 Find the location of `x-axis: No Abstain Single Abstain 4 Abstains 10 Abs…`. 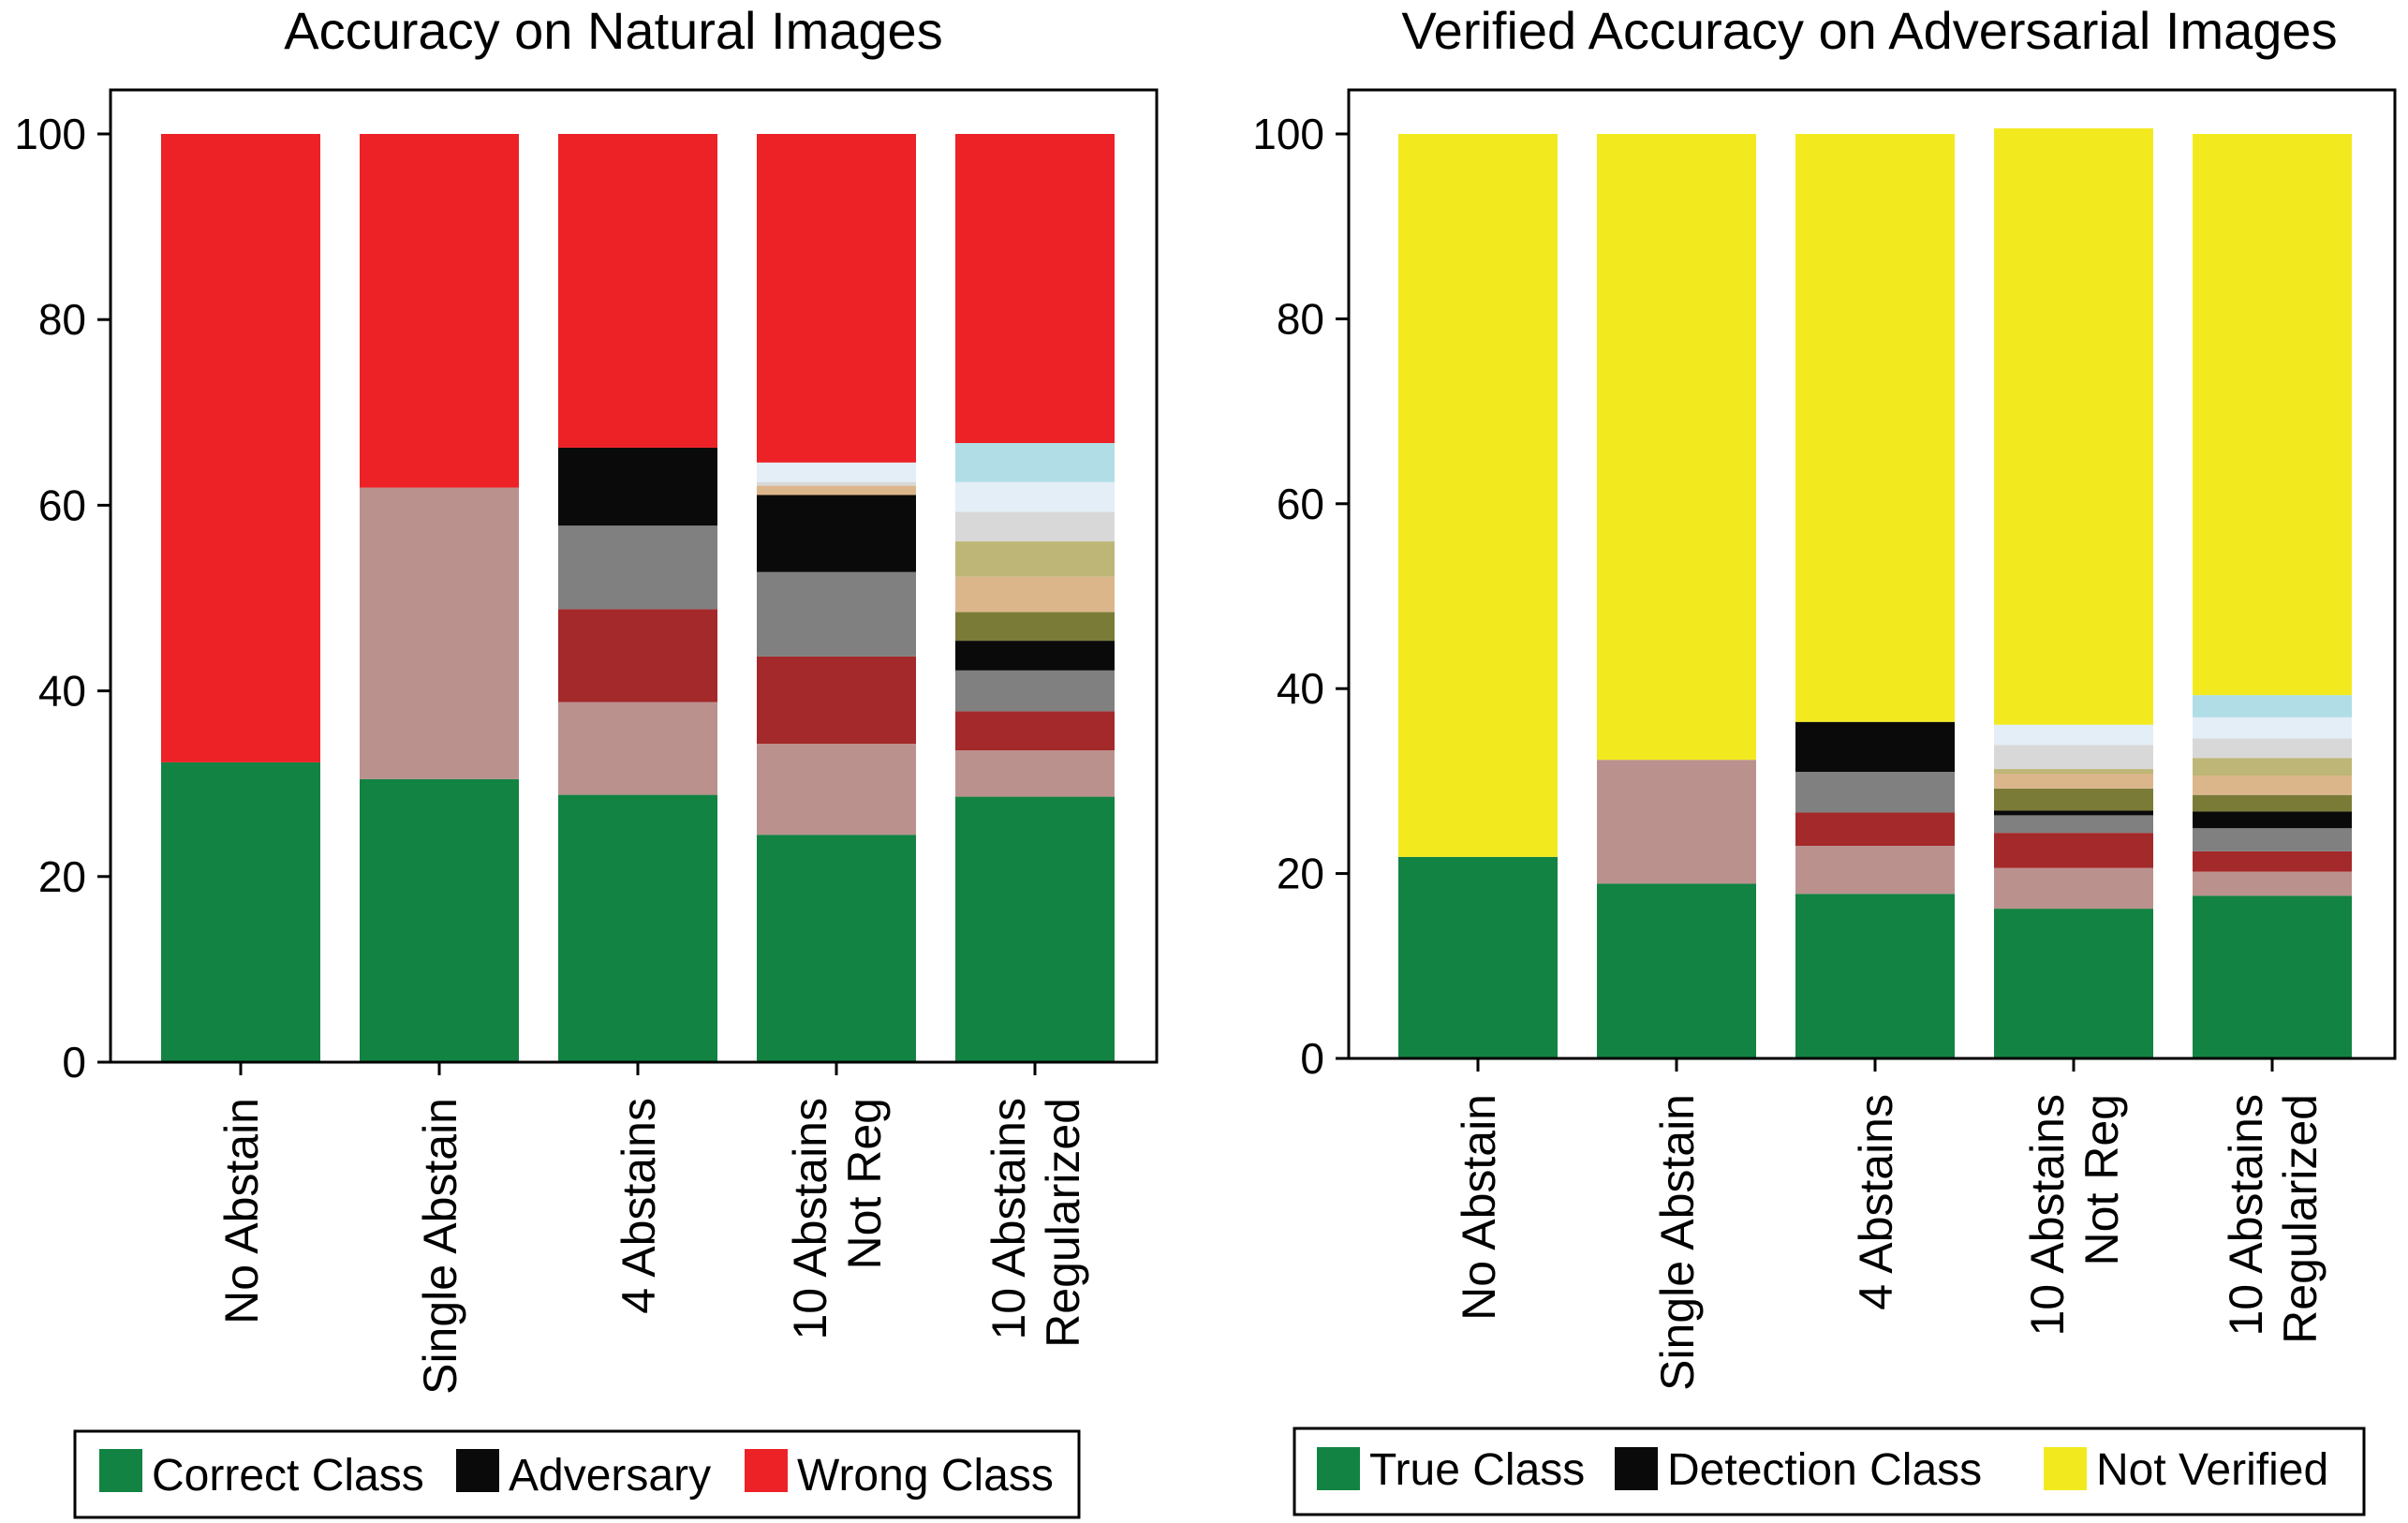

x-axis: No Abstain Single Abstain 4 Abstains 10 Abs… is located at coordinates (1890, 1242).